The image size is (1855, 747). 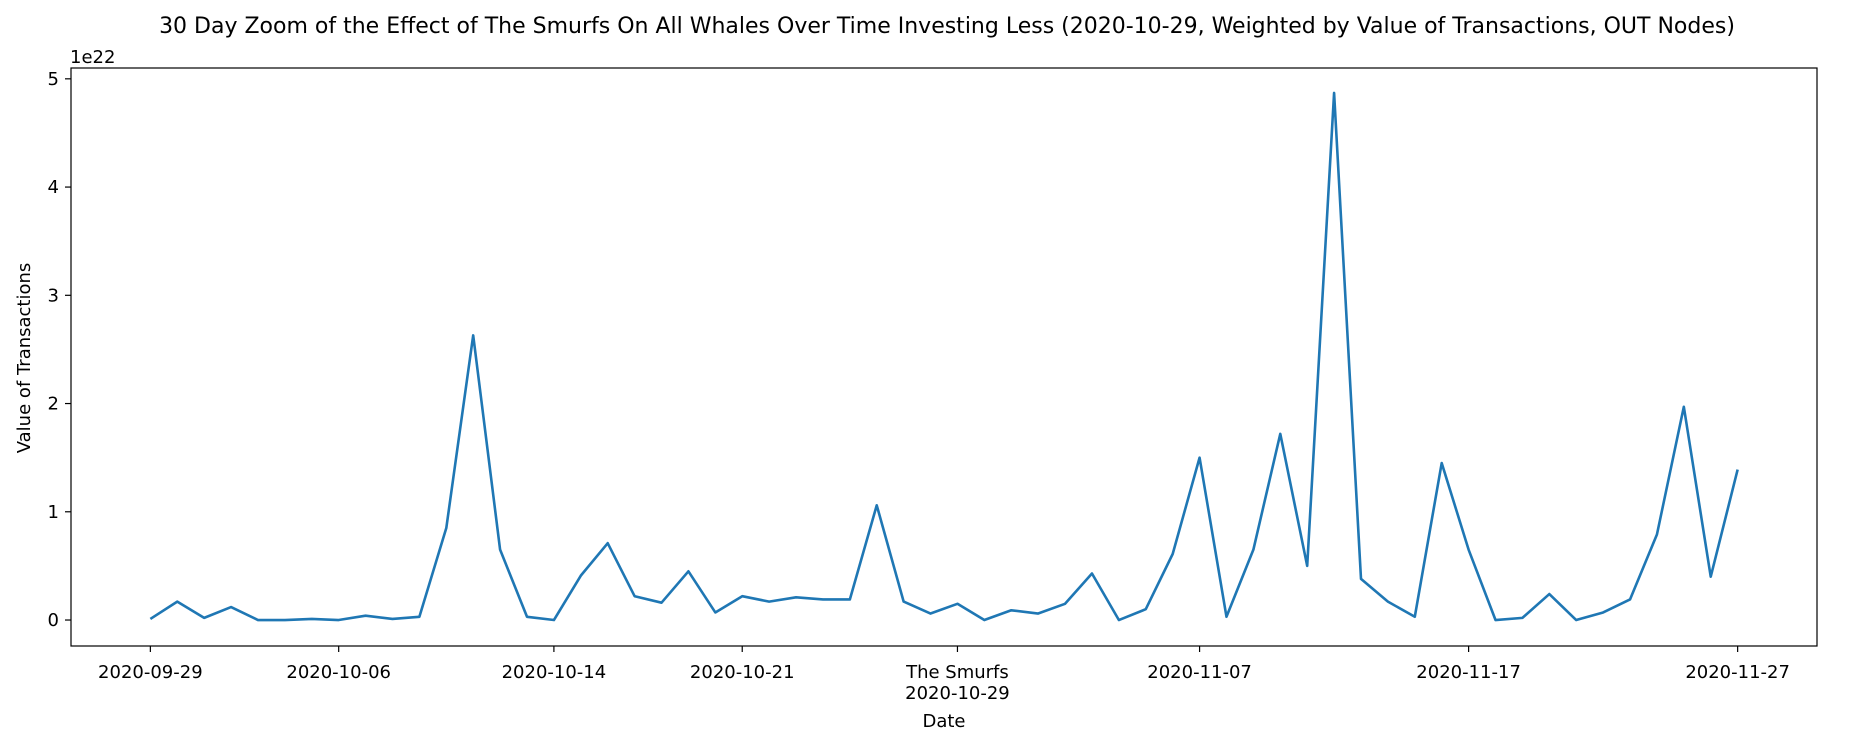 I want to click on x-tick-label: 2020-10-29, so click(x=957, y=693).